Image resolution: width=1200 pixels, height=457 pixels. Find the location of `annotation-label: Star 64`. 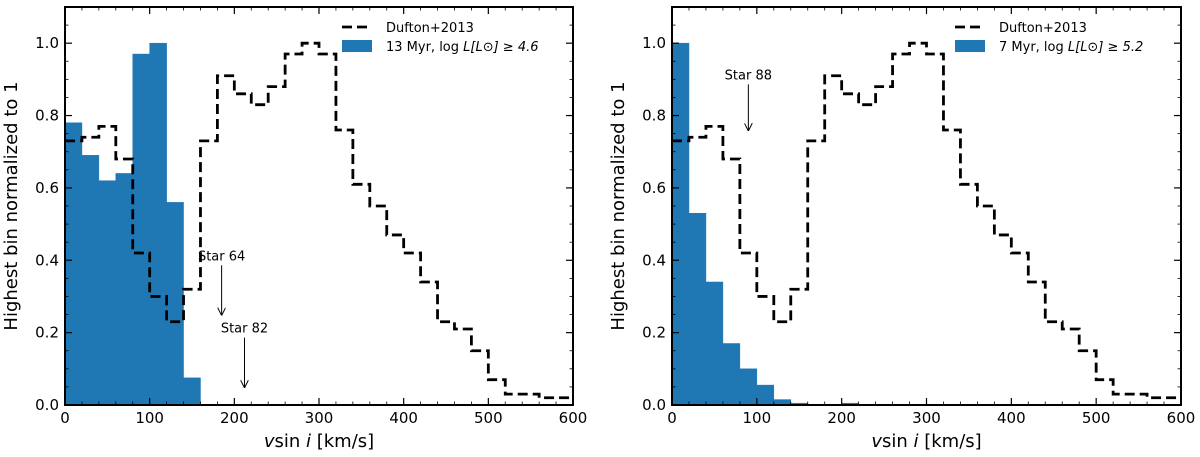

annotation-label: Star 64 is located at coordinates (221, 256).